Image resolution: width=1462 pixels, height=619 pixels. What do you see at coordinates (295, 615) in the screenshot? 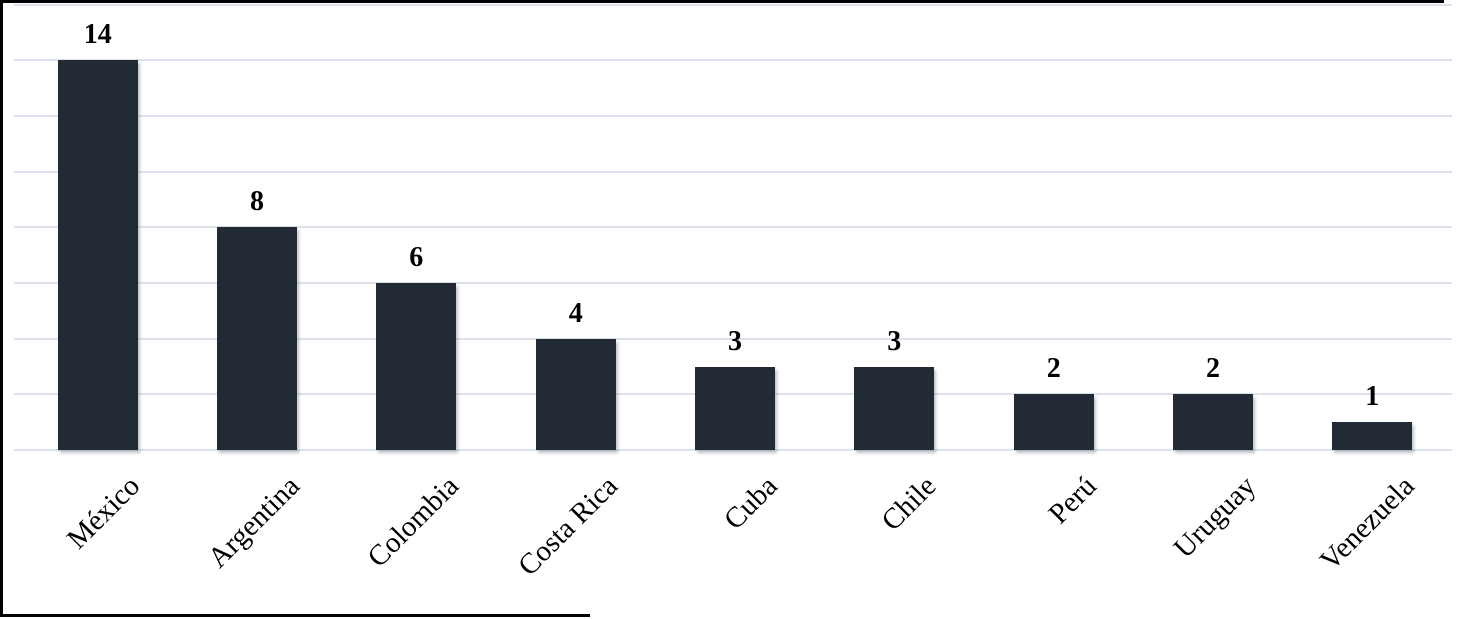
I see `figure-border-bottom` at bounding box center [295, 615].